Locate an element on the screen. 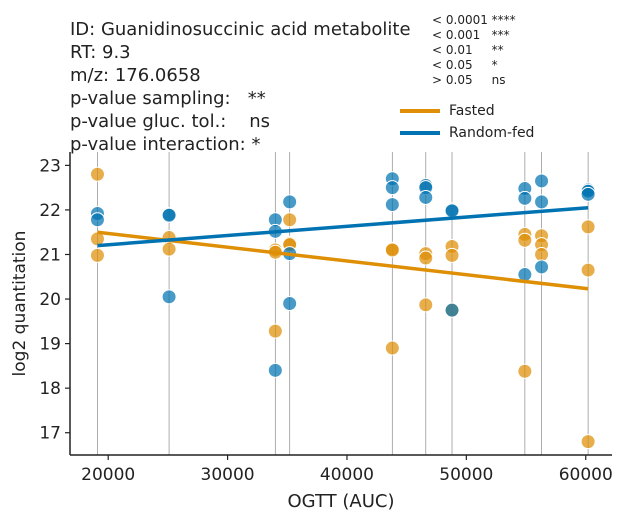 The image size is (622, 522). random-fed-fit-line is located at coordinates (343, 226).